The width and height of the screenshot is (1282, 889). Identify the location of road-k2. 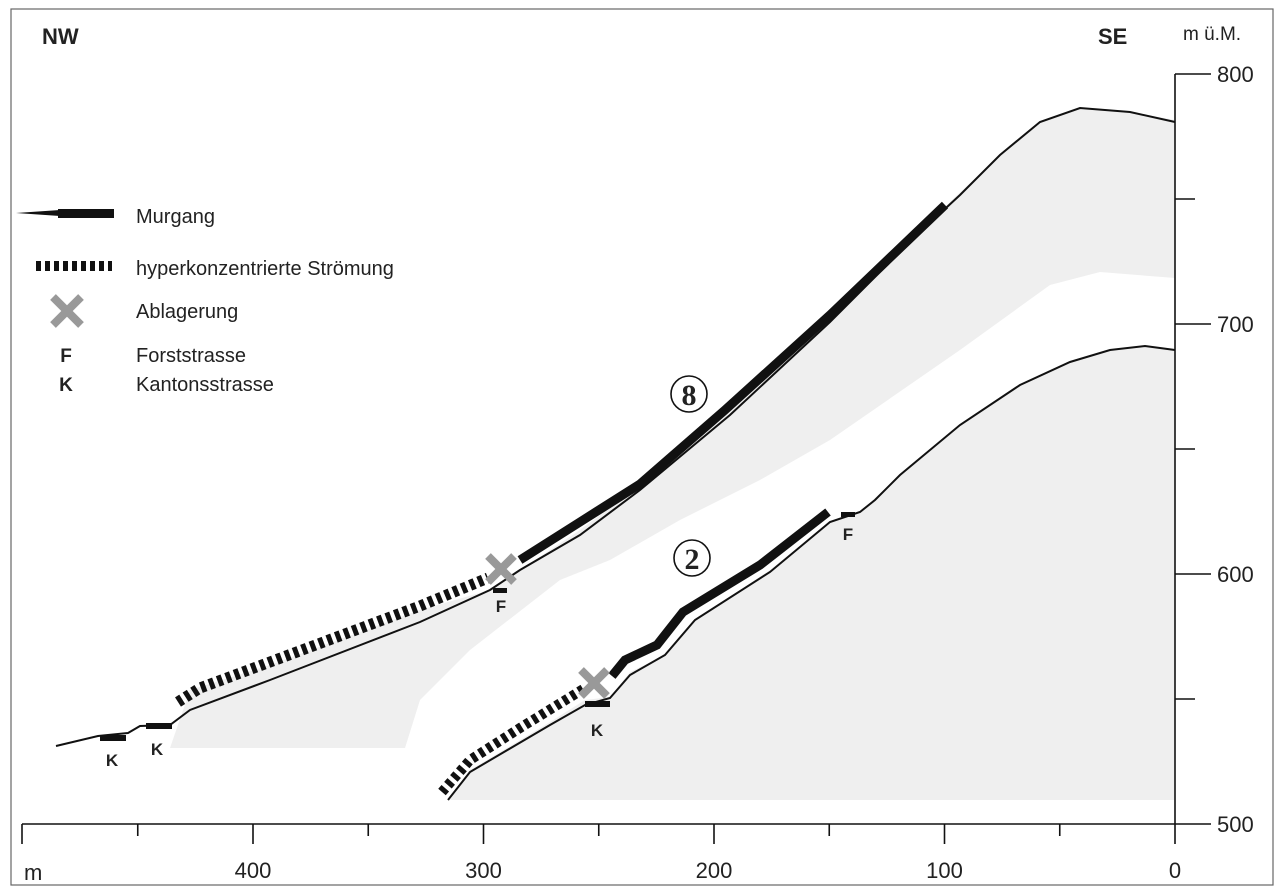
(159, 726).